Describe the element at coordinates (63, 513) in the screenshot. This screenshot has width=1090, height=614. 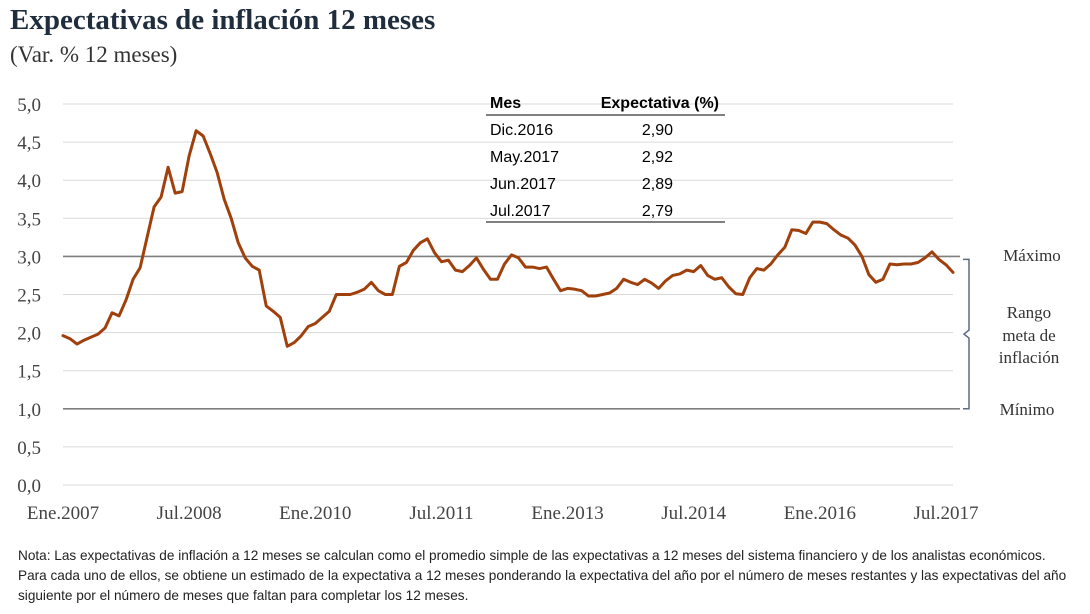
I see `x-tick-label: Ene.2007` at that location.